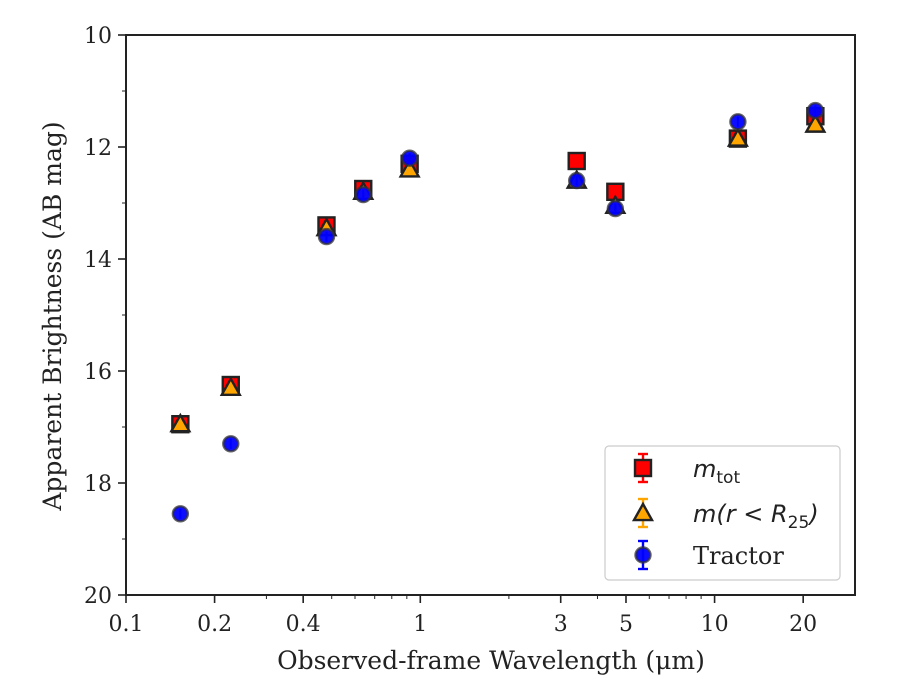 This screenshot has width=900, height=700. What do you see at coordinates (716, 471) in the screenshot?
I see `legend-label: mtot` at bounding box center [716, 471].